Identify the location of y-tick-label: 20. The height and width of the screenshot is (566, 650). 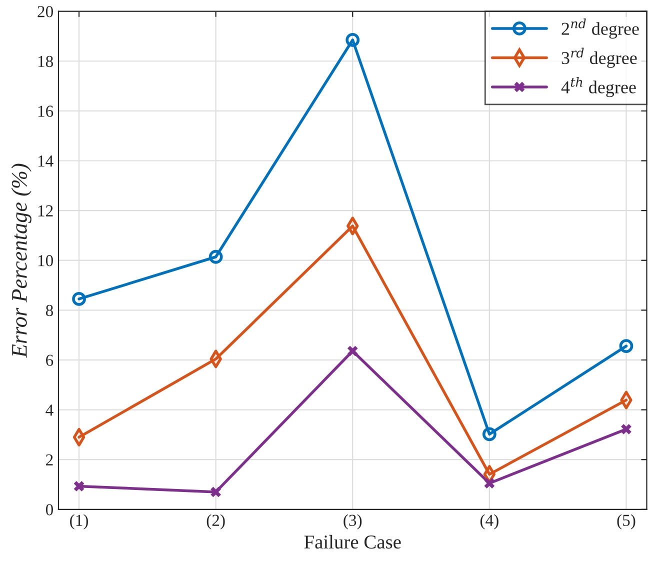
(46, 12).